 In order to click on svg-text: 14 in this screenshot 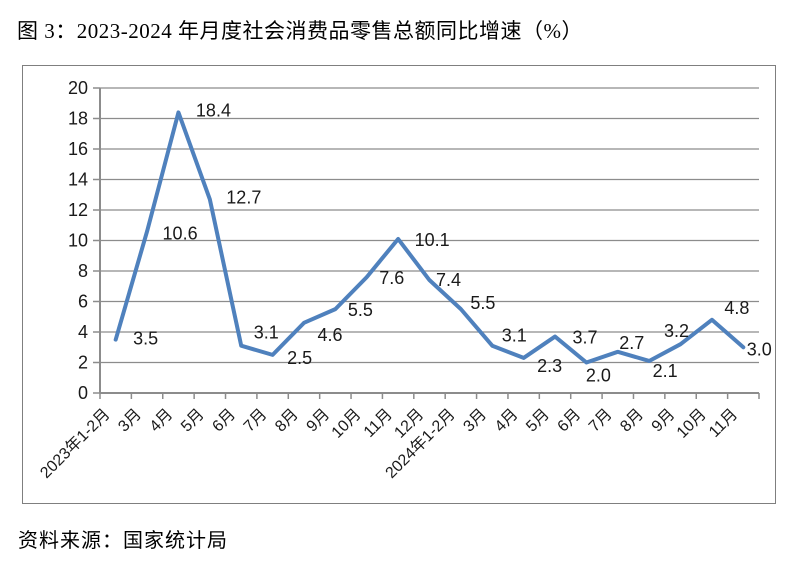, I will do `click(78, 180)`.